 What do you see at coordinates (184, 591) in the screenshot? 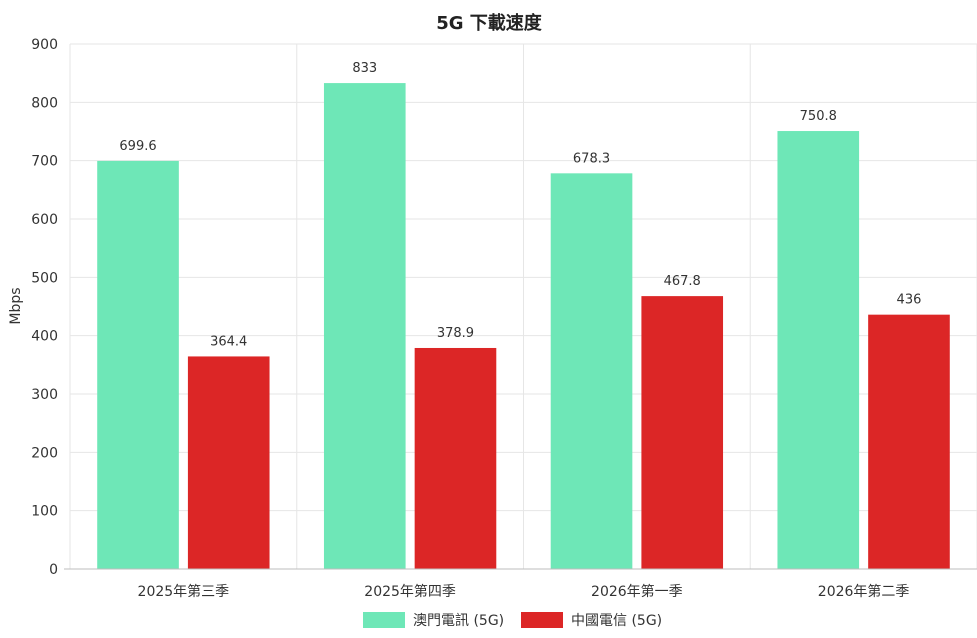
I see `x-tick-label: 2025年第三季` at bounding box center [184, 591].